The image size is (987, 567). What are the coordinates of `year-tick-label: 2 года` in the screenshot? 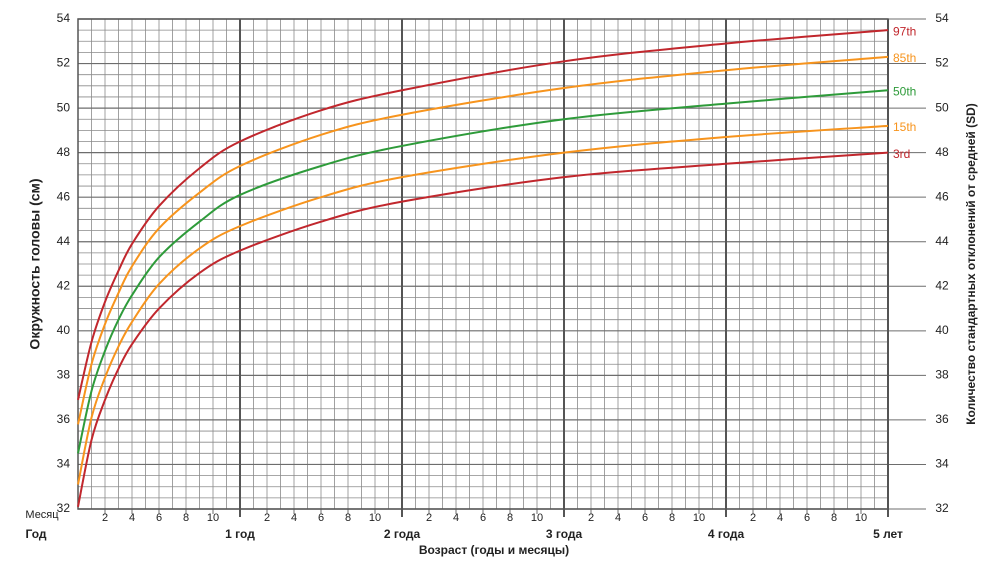 It's located at (402, 534).